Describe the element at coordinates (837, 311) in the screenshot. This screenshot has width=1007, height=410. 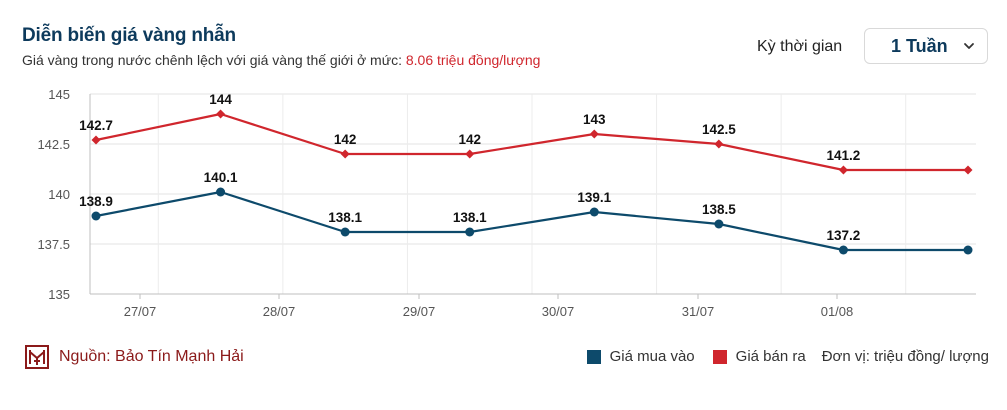
I see `x-tick-label: 01/08` at that location.